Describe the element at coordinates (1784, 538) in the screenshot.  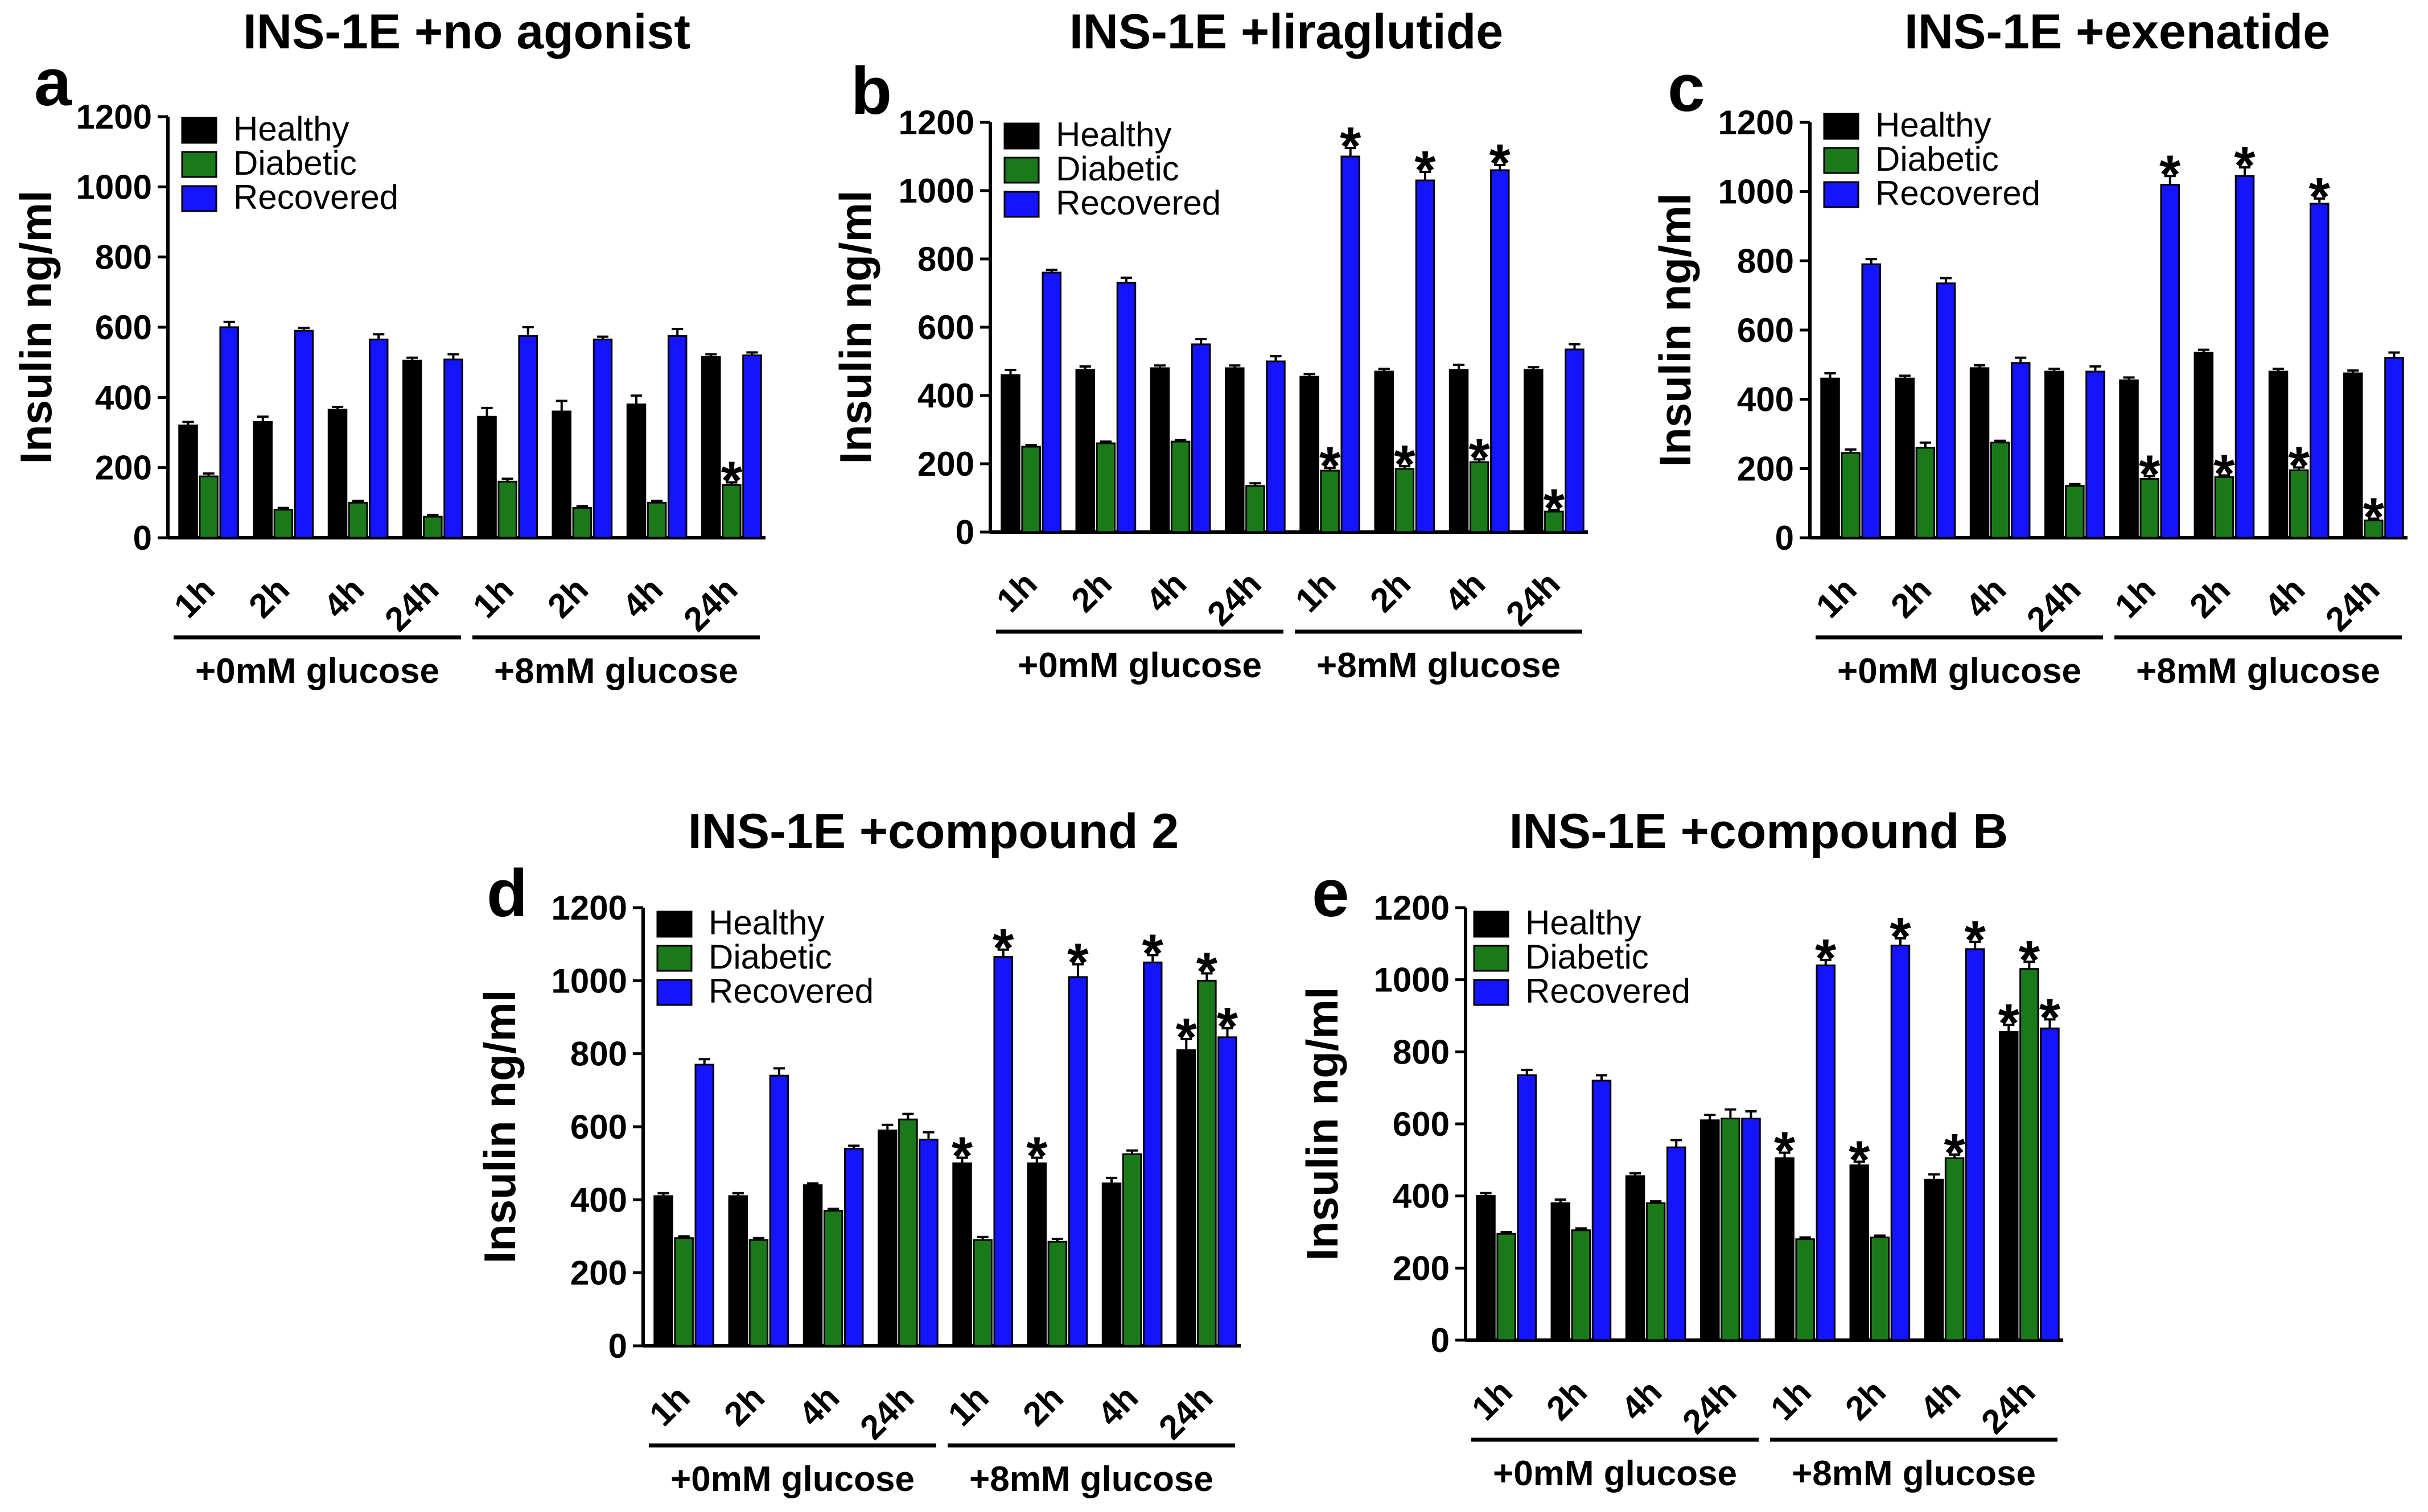
I see `y-tick-label: 0` at that location.